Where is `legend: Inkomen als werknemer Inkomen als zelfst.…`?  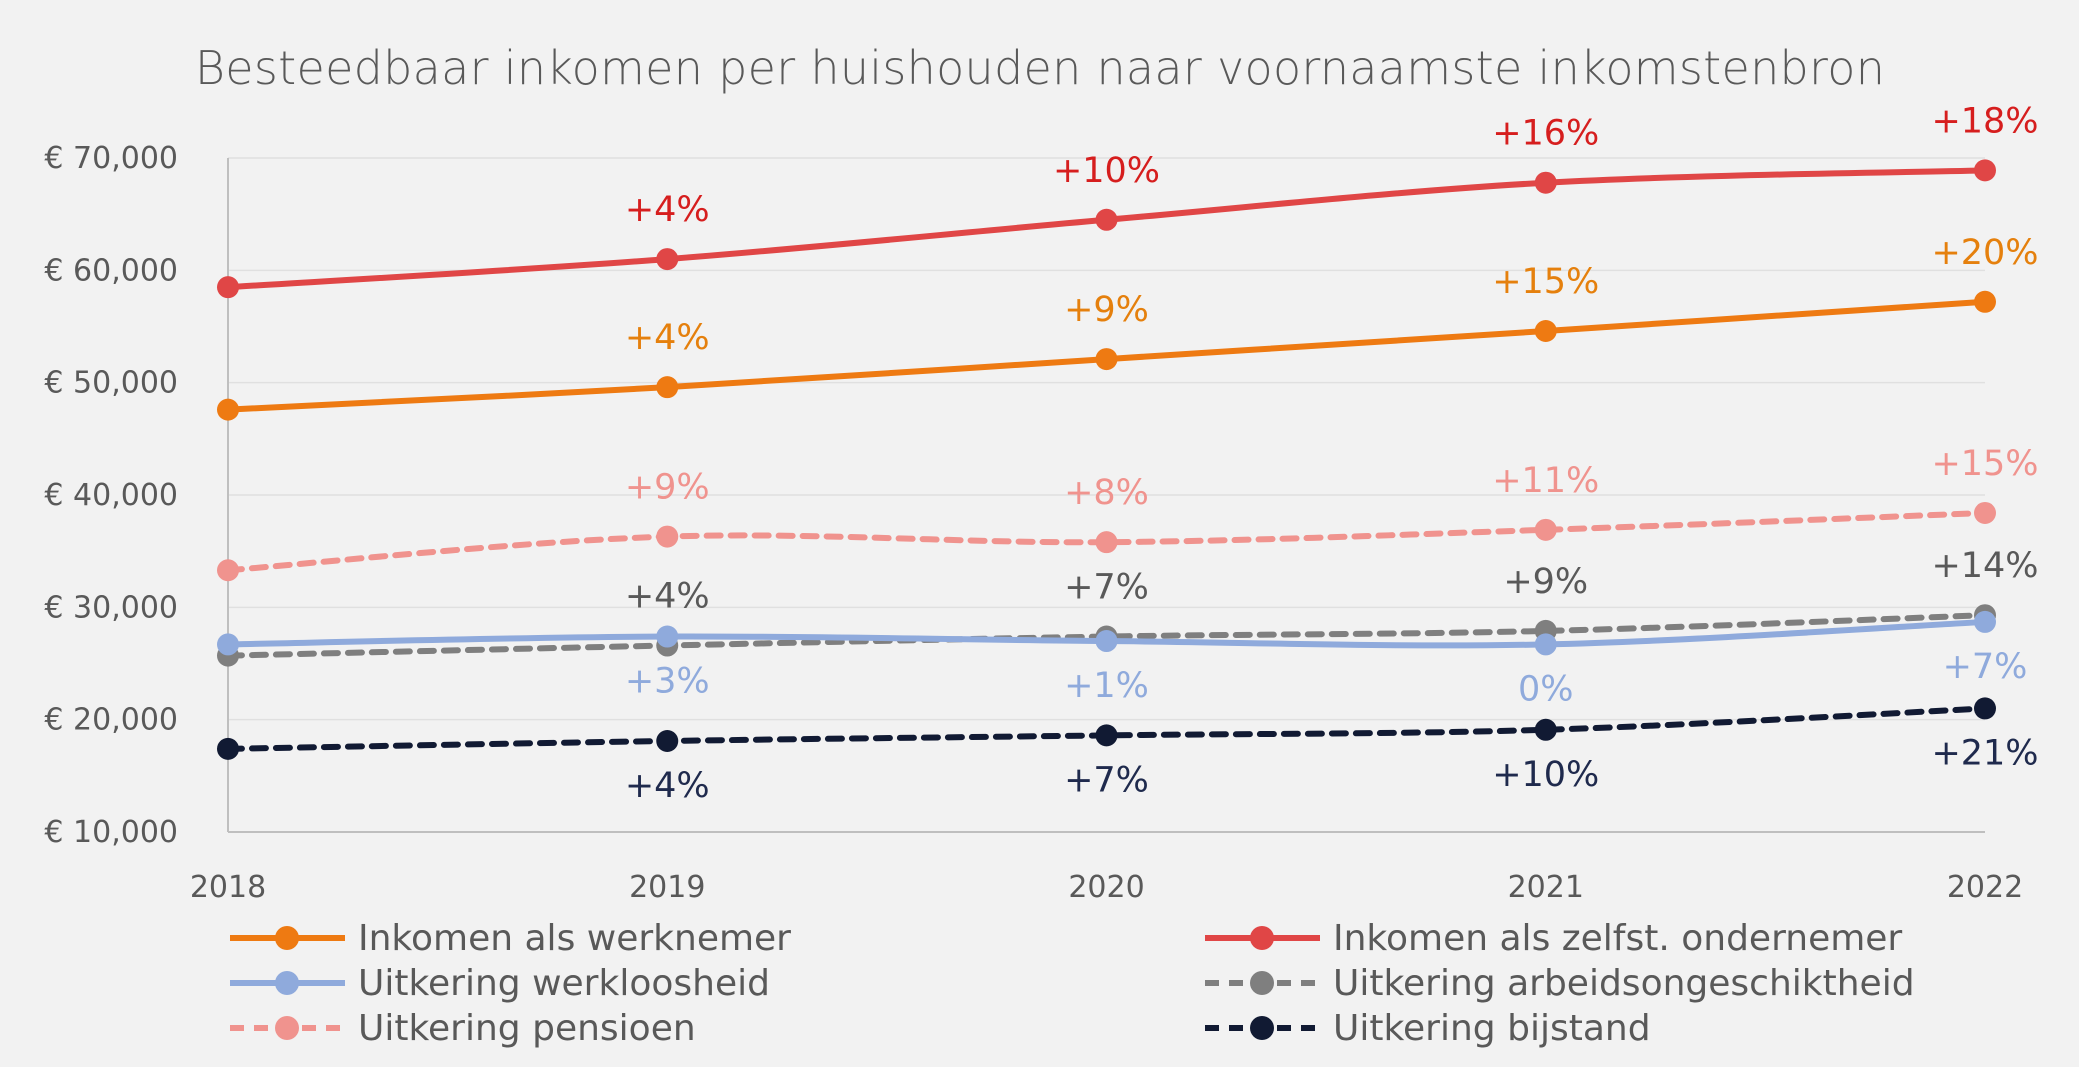 legend: Inkomen als werknemer Inkomen als zelfst.… is located at coordinates (1072, 983).